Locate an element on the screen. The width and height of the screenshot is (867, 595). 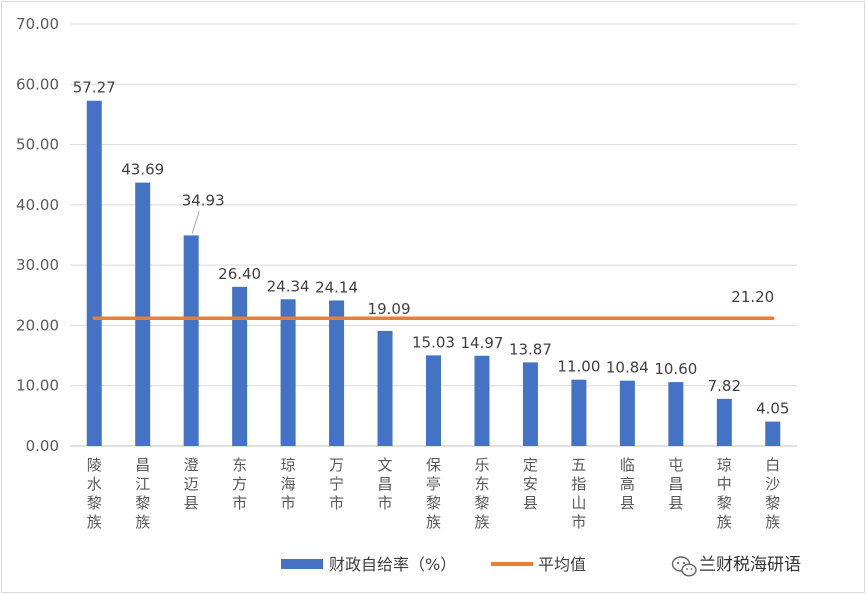
data-label: 13.87 is located at coordinates (530, 349).